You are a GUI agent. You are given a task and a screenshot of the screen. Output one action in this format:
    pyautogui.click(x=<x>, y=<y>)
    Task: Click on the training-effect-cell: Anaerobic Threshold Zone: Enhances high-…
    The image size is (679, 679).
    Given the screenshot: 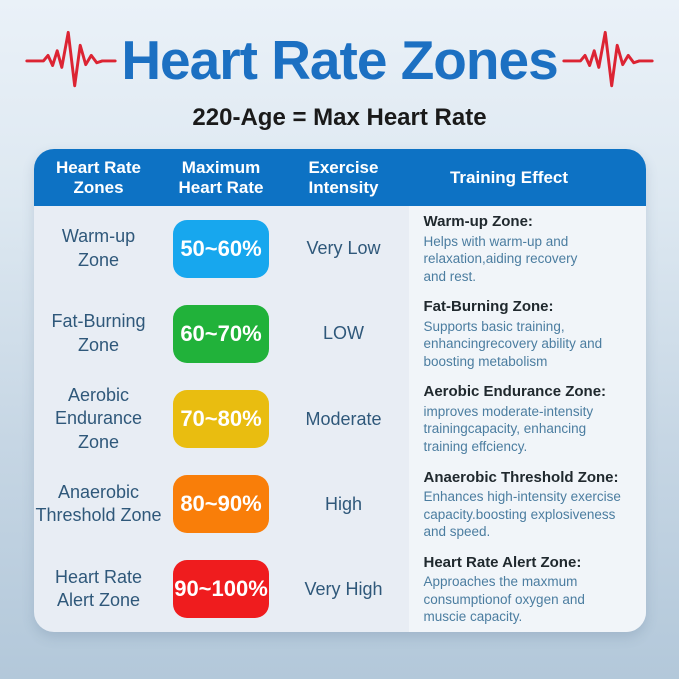 What is the action you would take?
    pyautogui.click(x=527, y=504)
    